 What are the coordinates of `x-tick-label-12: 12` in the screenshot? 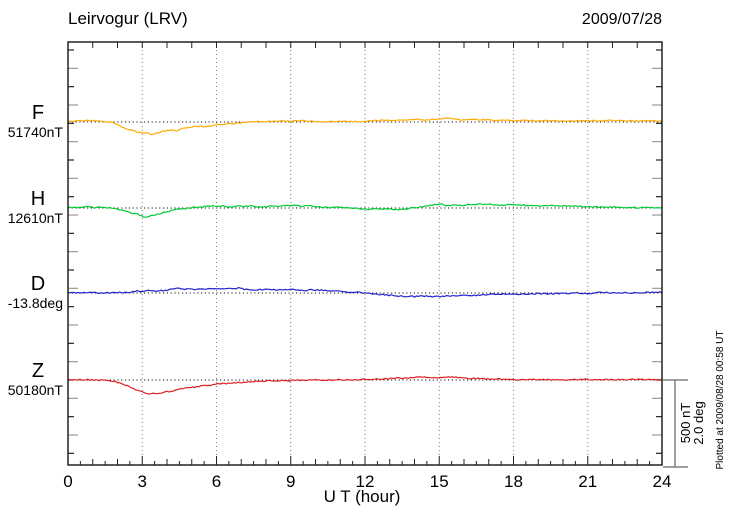 It's located at (365, 481).